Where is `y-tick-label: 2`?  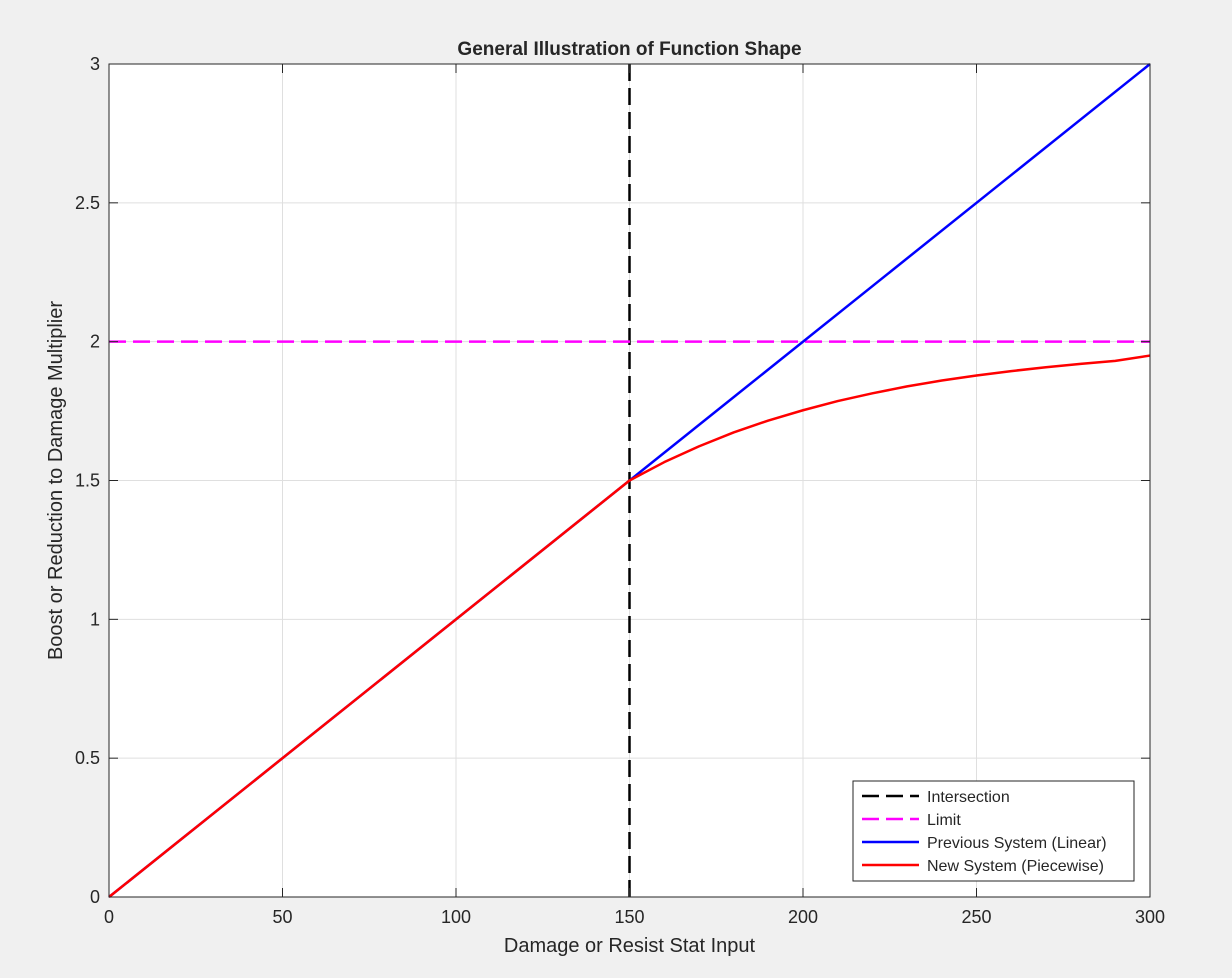 y-tick-label: 2 is located at coordinates (95, 342).